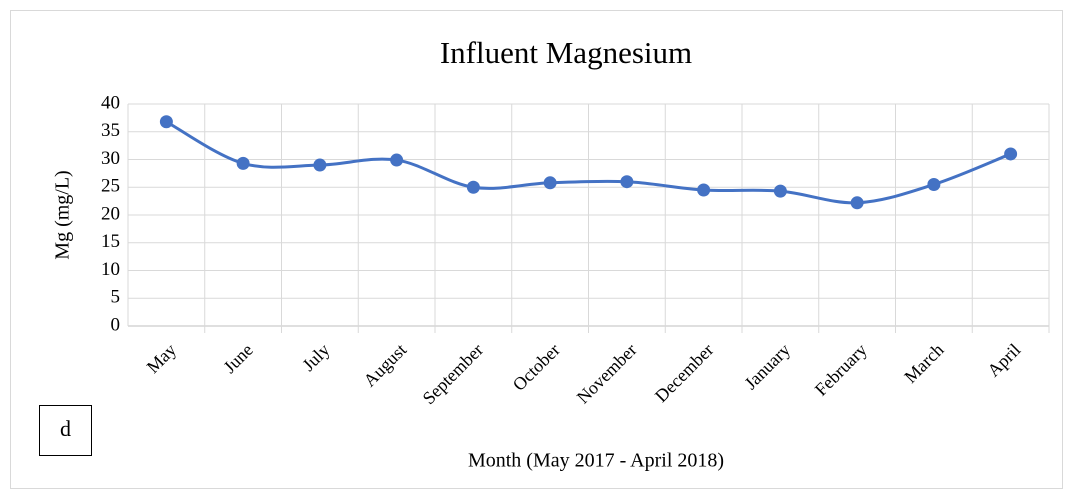 This screenshot has height=499, width=1073. I want to click on y-tick-label: 10, so click(110, 269).